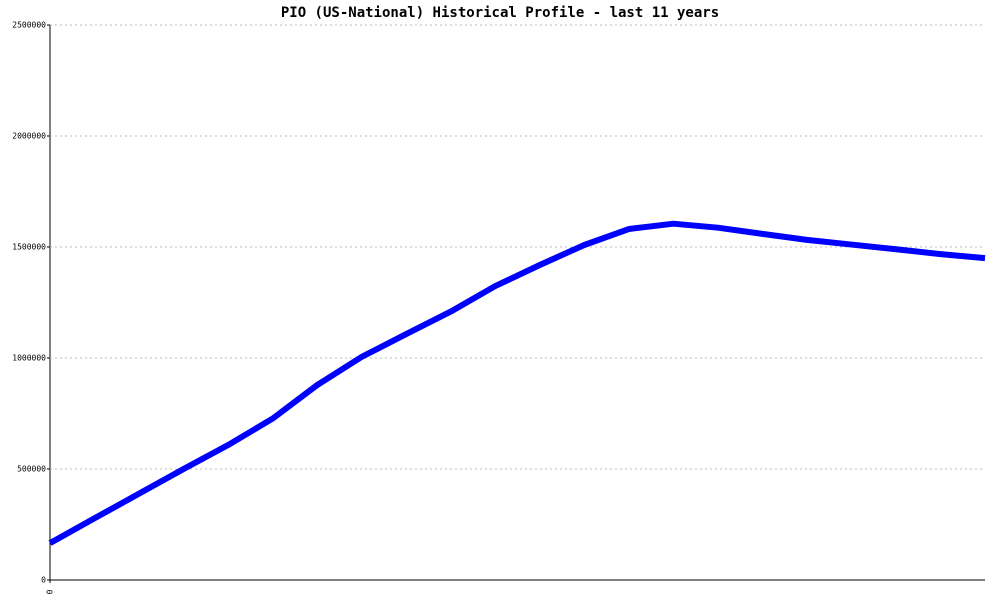 The width and height of the screenshot is (1000, 600). Describe the element at coordinates (29, 358) in the screenshot. I see `y-tick-label: 1000000` at that location.